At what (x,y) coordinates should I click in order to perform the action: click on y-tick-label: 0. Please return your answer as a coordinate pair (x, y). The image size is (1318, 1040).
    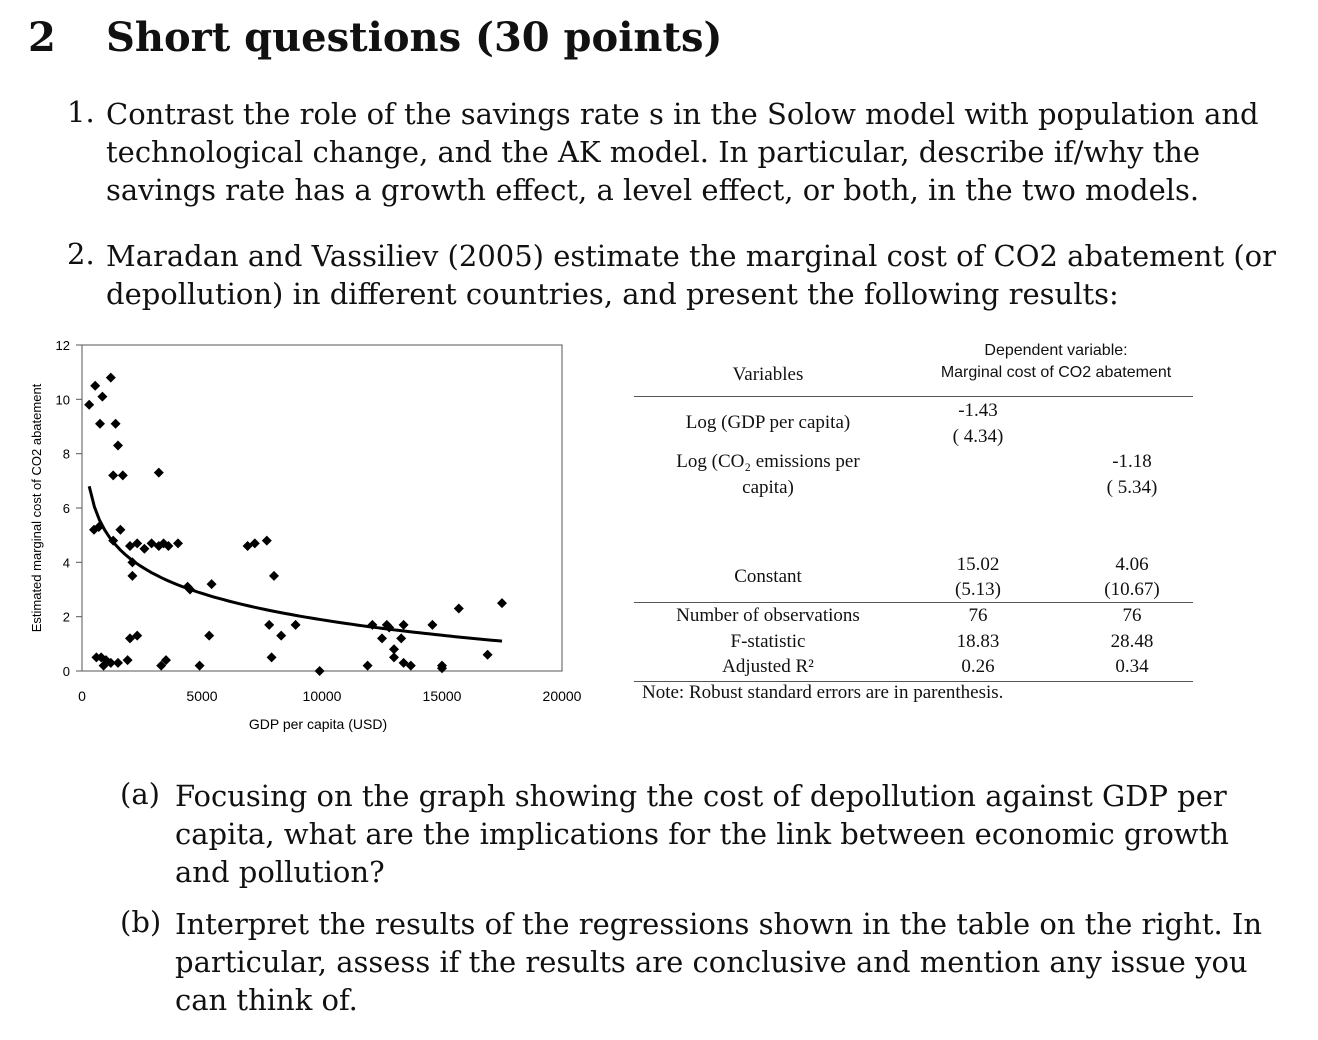
    Looking at the image, I should click on (66, 671).